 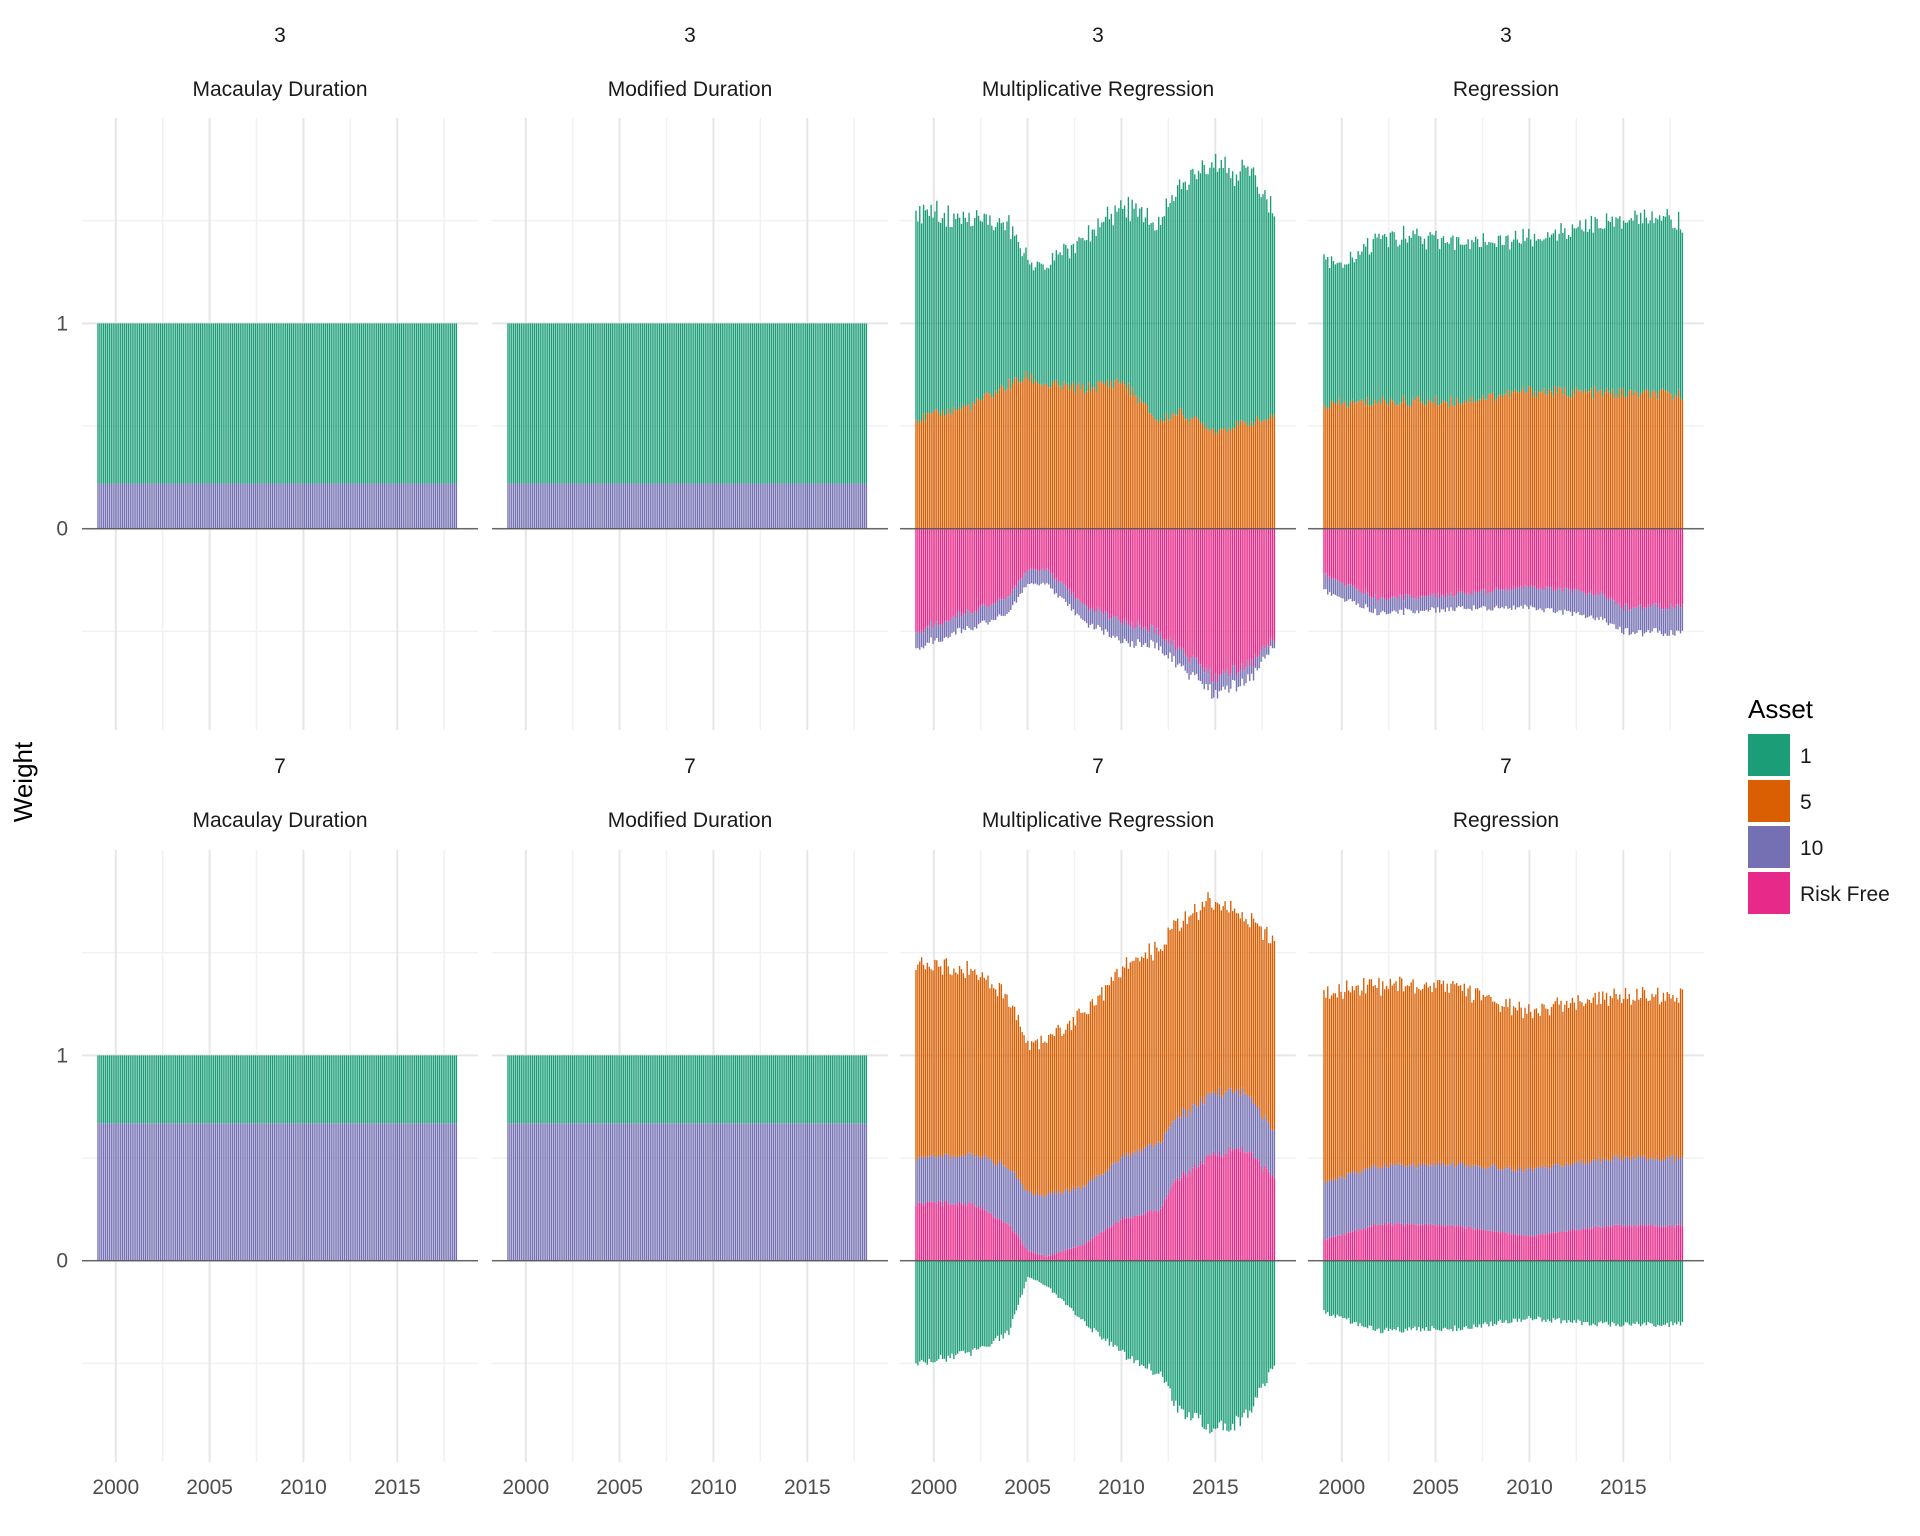 I want to click on bar-stack-group, so click(x=1095, y=1163).